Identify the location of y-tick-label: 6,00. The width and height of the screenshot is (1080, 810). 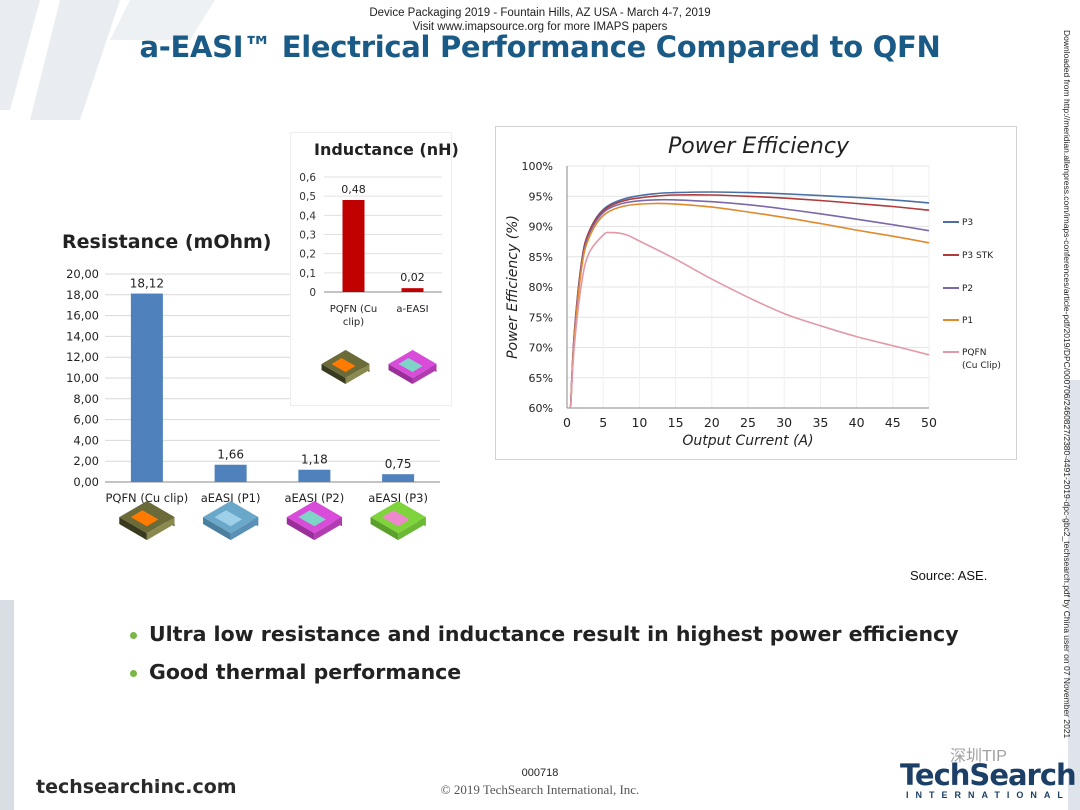
(86, 420).